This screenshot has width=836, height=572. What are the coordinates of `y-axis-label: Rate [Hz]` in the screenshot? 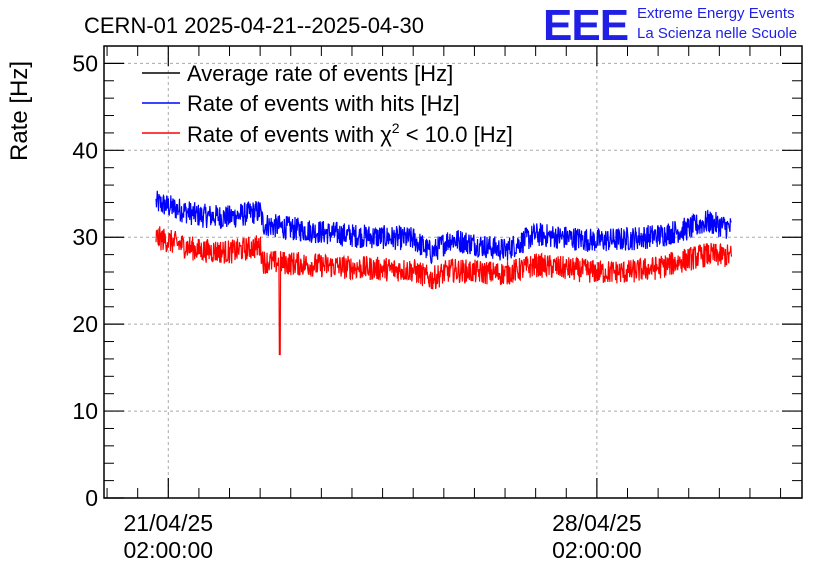 It's located at (19, 111).